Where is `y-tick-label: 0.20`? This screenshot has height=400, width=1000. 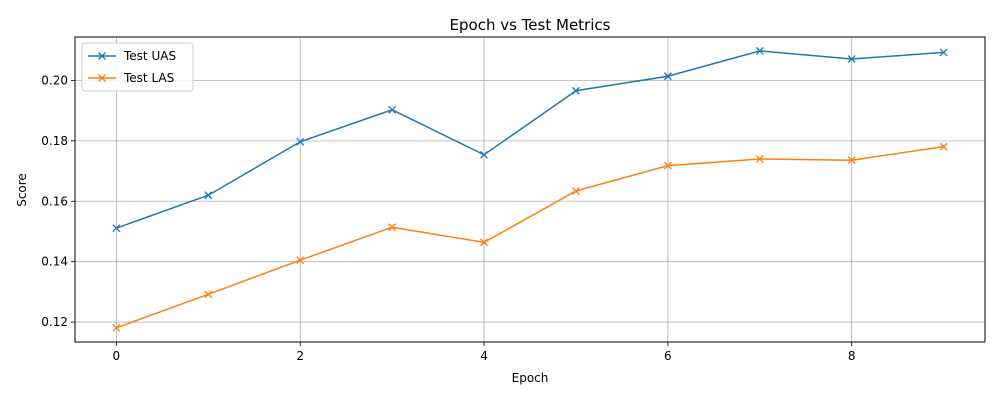
y-tick-label: 0.20 is located at coordinates (54, 80).